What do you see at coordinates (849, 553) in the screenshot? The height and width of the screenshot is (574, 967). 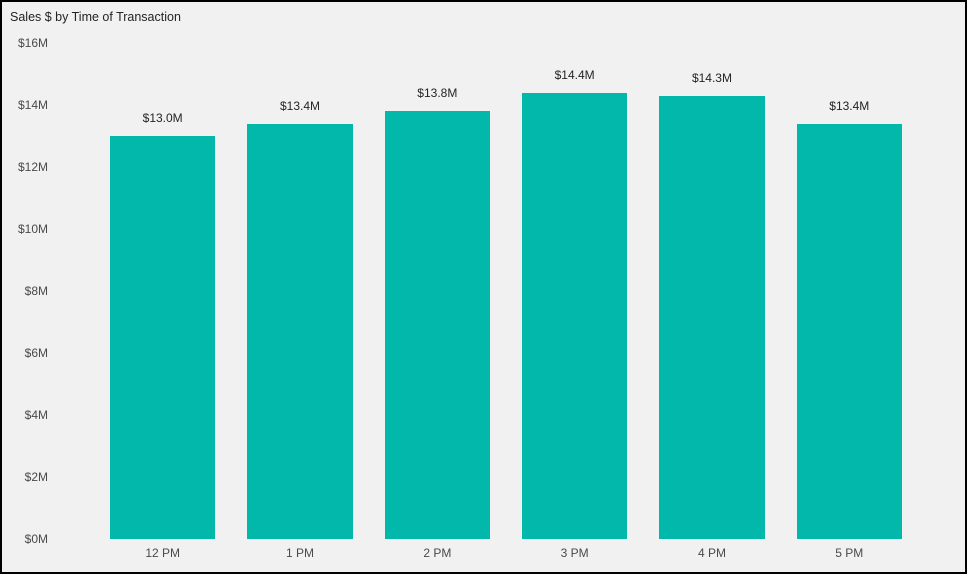 I see `x-axis-label: 5 PM` at bounding box center [849, 553].